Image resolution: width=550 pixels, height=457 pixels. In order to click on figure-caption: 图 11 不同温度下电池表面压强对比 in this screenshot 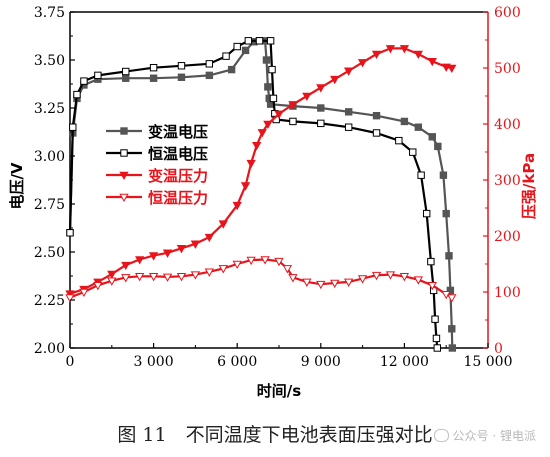, I will do `click(275, 435)`.